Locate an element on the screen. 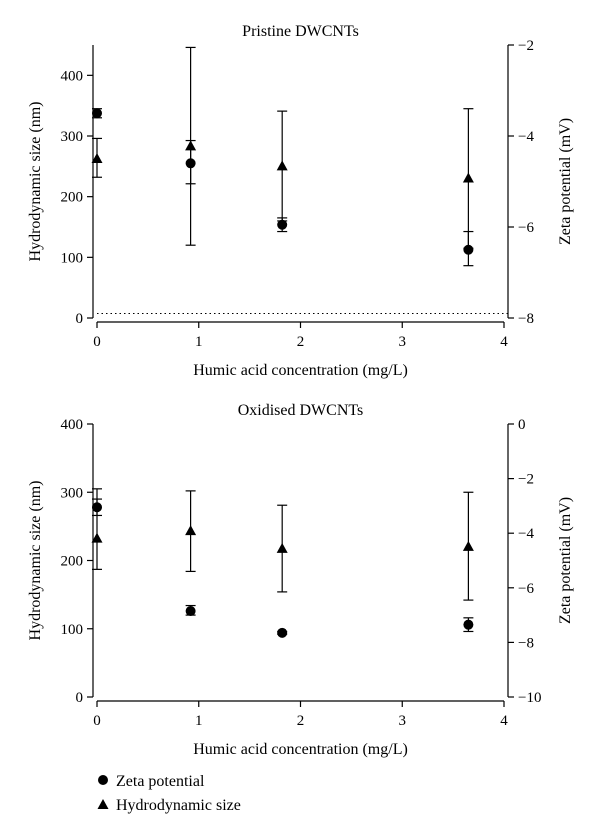 The height and width of the screenshot is (840, 600). legend-label-size: Hydrodynamic size is located at coordinates (178, 805).